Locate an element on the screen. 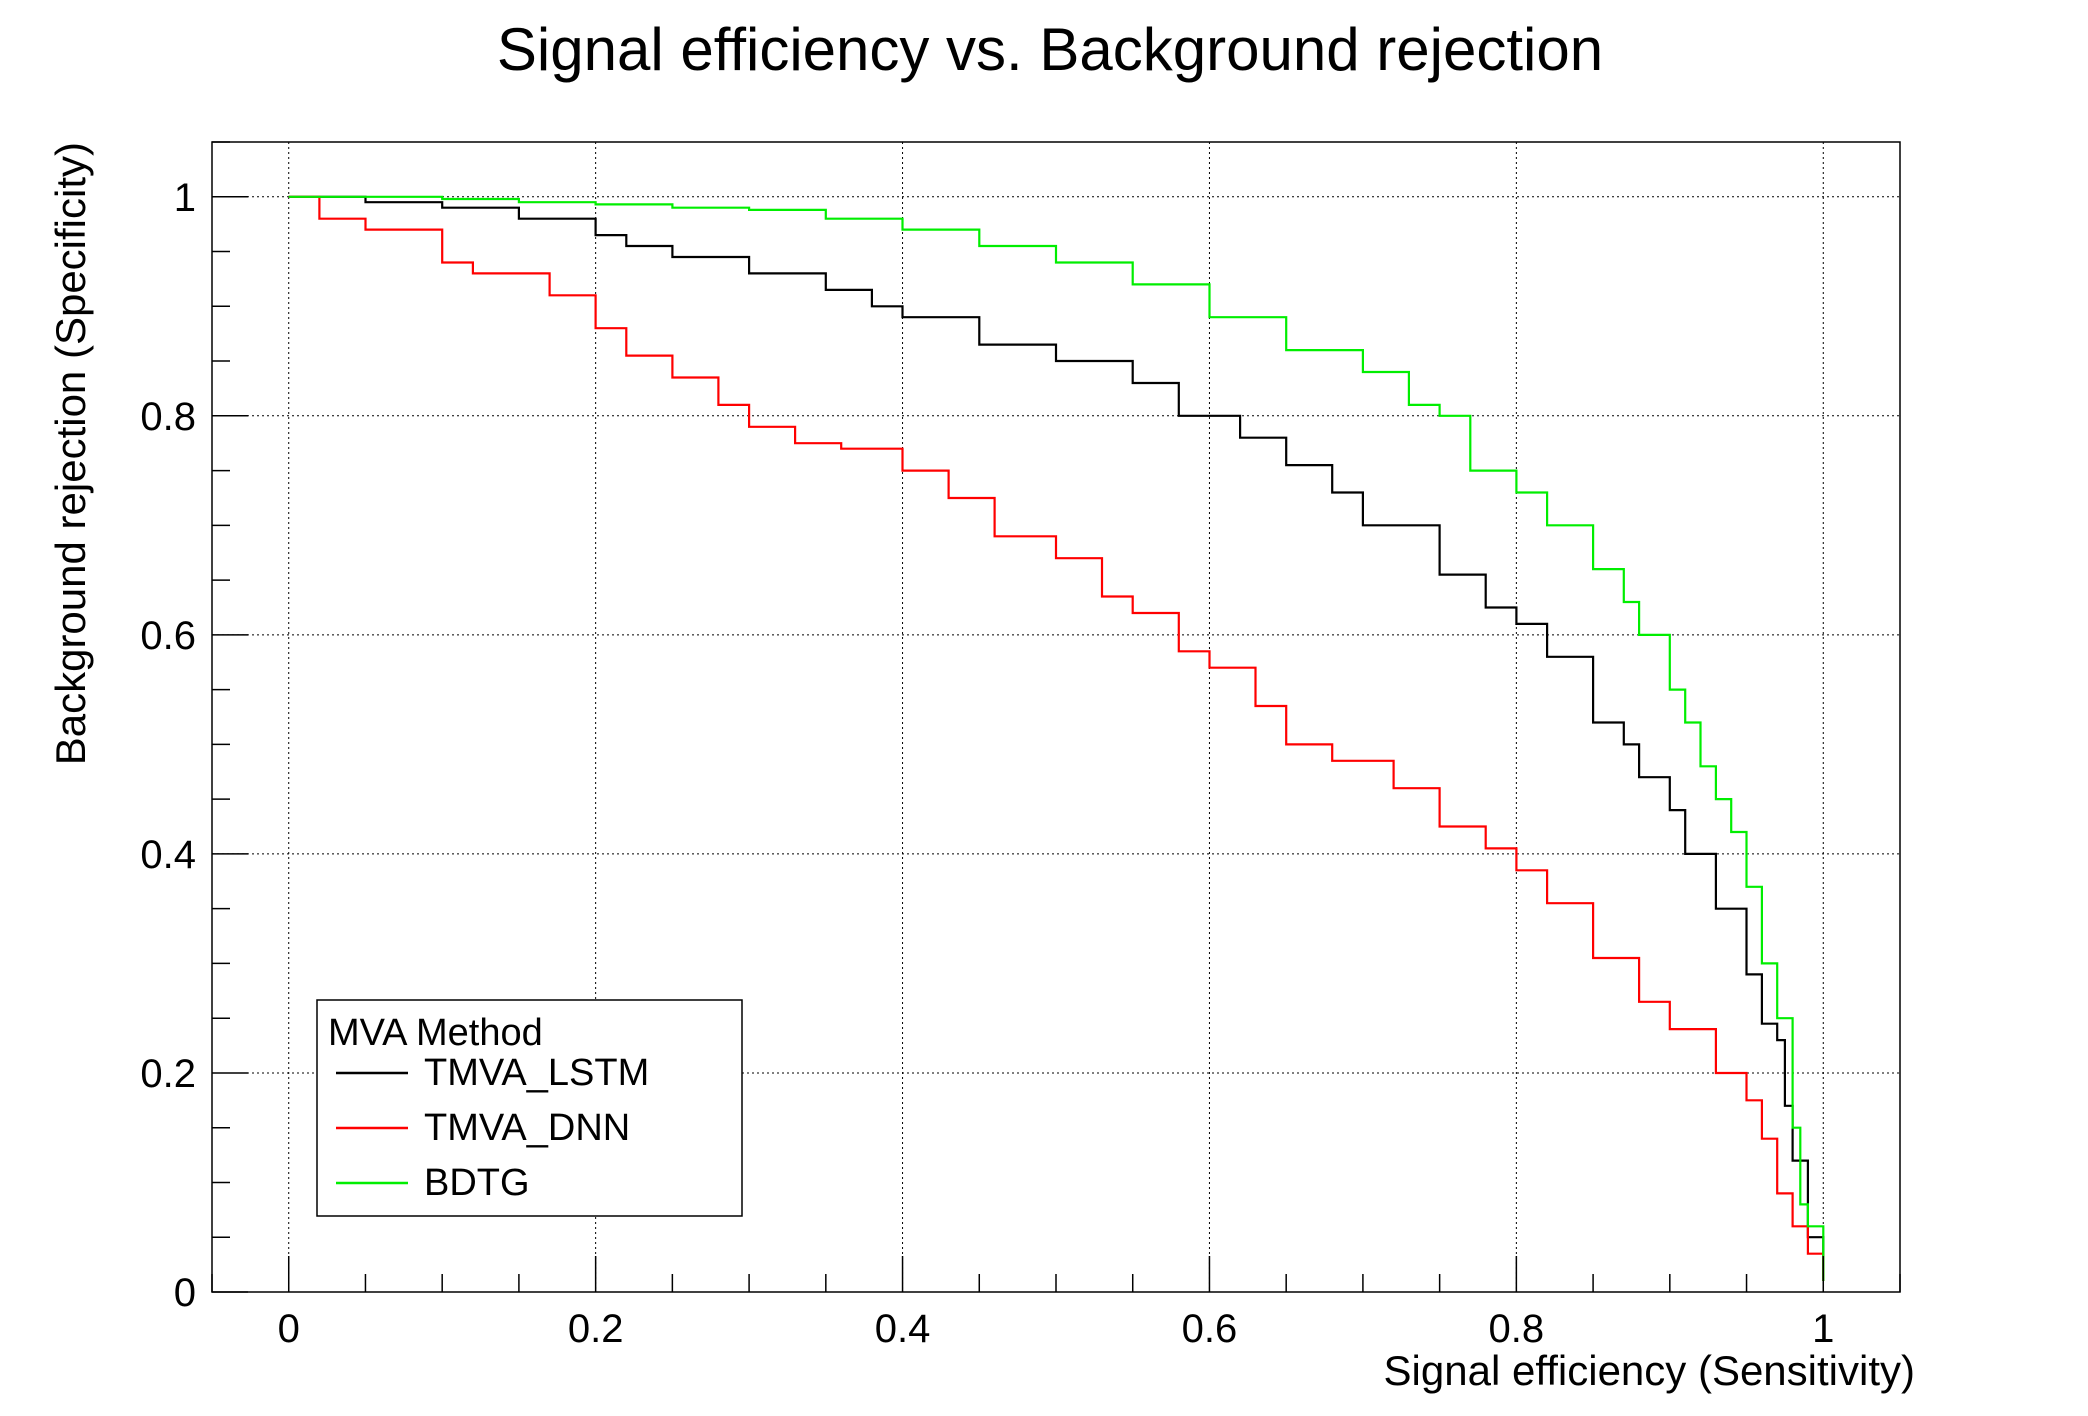 This screenshot has width=2088, height=1416. legend-label-tmva-lstm: TMVA_LSTM is located at coordinates (536, 1073).